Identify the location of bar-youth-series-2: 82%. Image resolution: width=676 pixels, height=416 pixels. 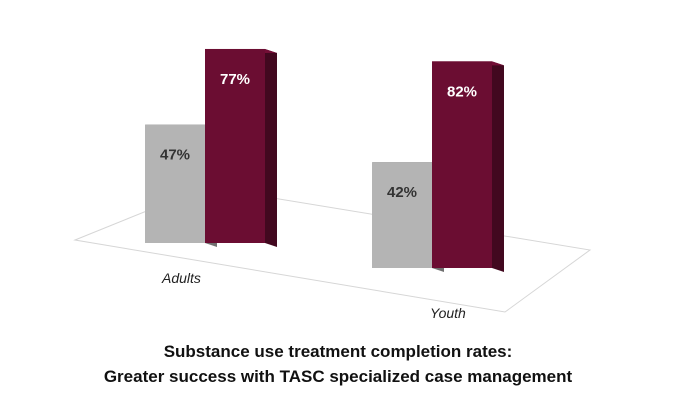
(468, 166).